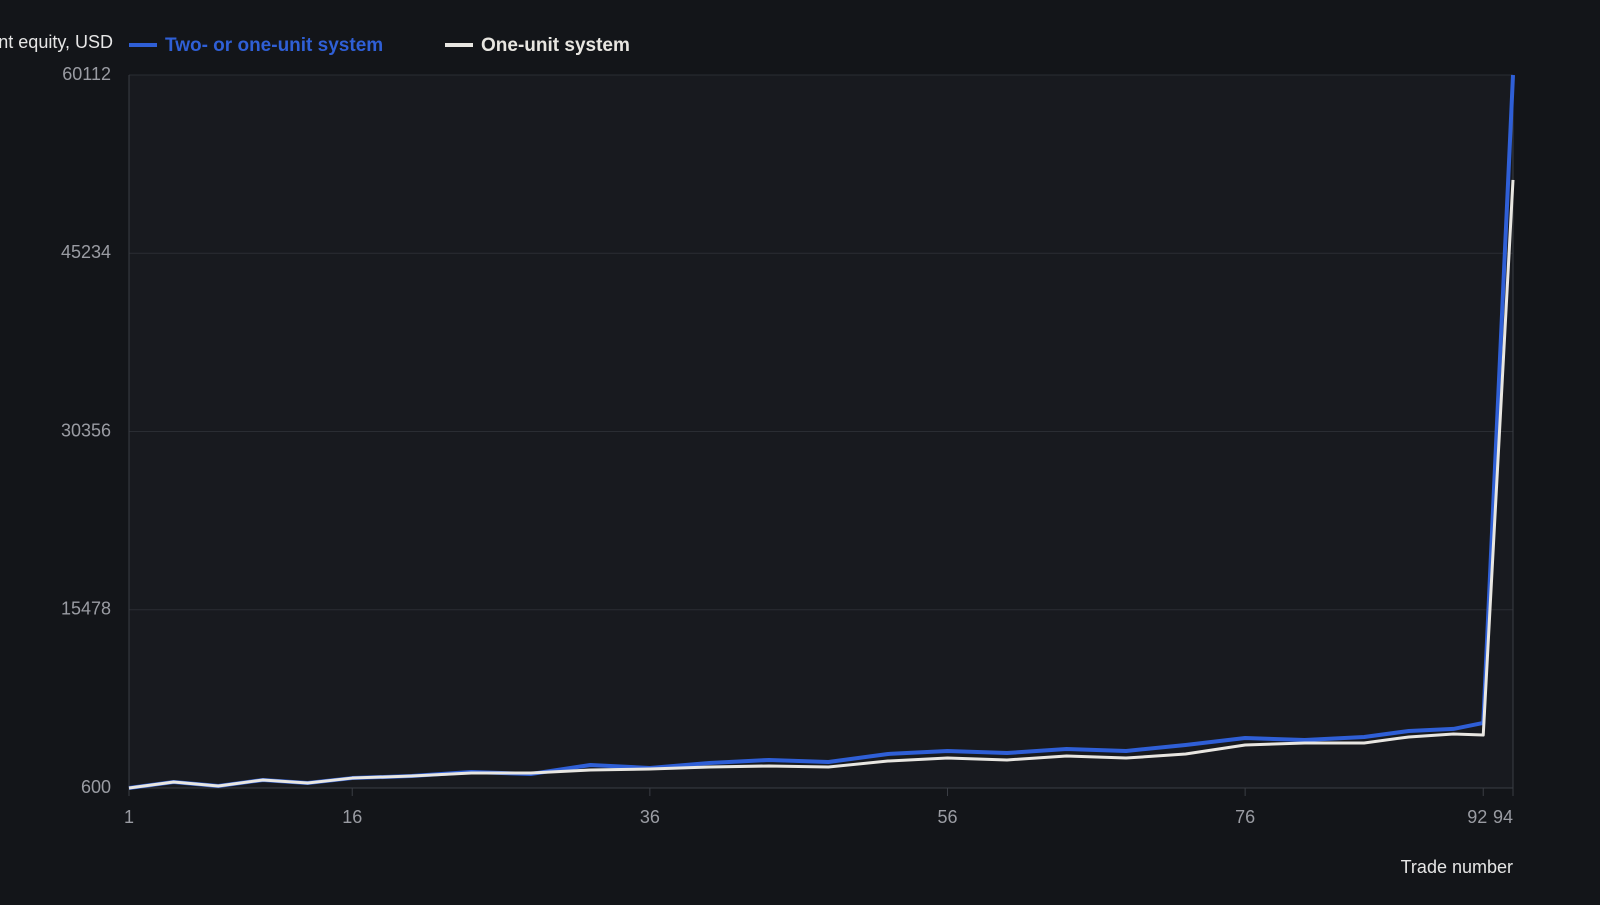 This screenshot has width=1600, height=905. What do you see at coordinates (947, 817) in the screenshot?
I see `x-tick-label: 56` at bounding box center [947, 817].